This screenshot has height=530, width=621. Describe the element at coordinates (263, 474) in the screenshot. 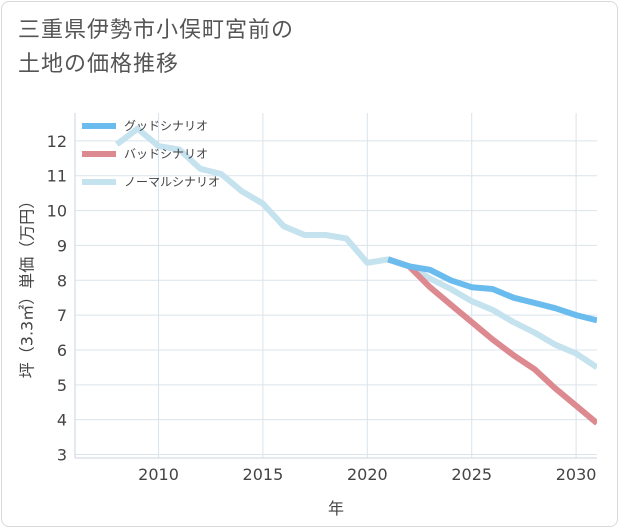

I see `x-tick-label: 2015` at that location.